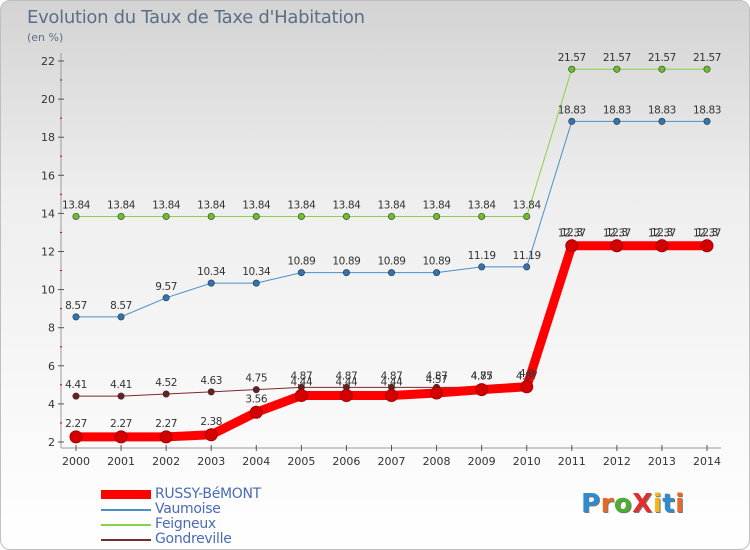 This screenshot has width=750, height=550. Describe the element at coordinates (188, 509) in the screenshot. I see `legend-label: Vaumoise` at that location.